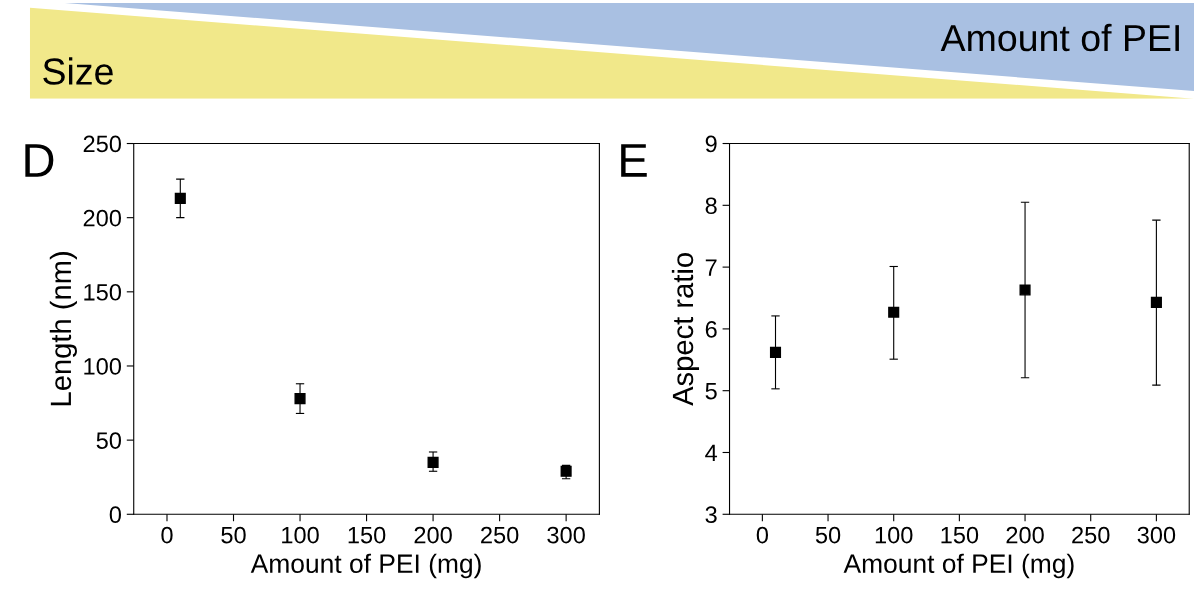 This screenshot has width=1194, height=598. I want to click on y-tick-label: 6, so click(711, 329).